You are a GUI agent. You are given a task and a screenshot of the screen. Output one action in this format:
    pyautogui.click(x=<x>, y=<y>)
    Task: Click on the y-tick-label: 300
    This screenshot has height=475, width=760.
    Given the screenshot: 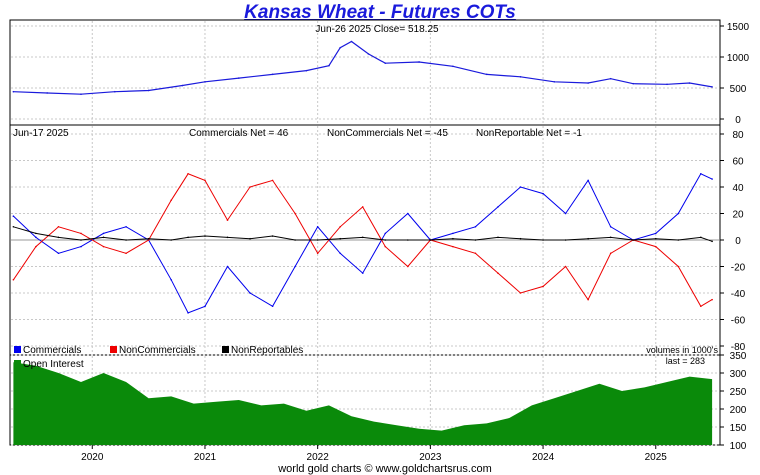 What is the action you would take?
    pyautogui.click(x=738, y=374)
    